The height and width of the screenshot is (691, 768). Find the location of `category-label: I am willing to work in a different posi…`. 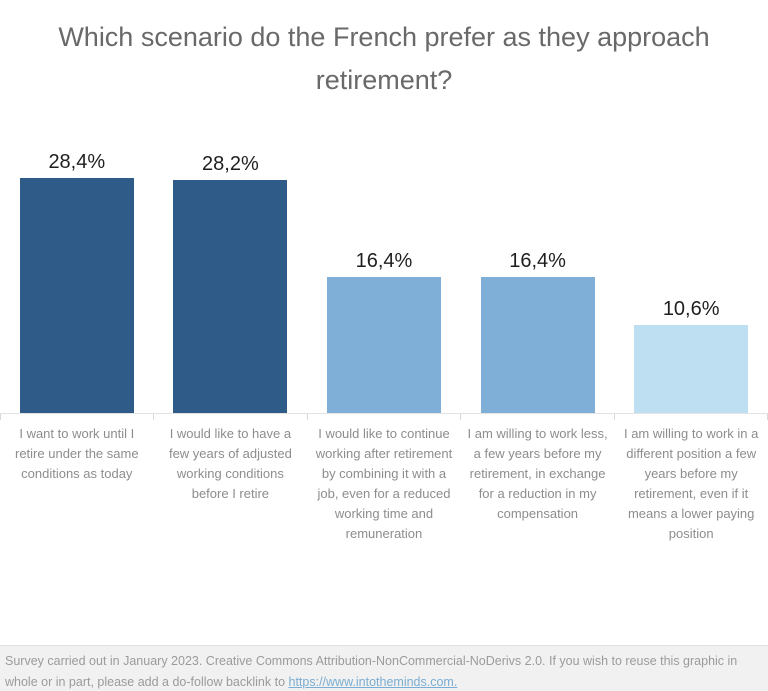

category-label: I am willing to work in a different posi… is located at coordinates (691, 483).